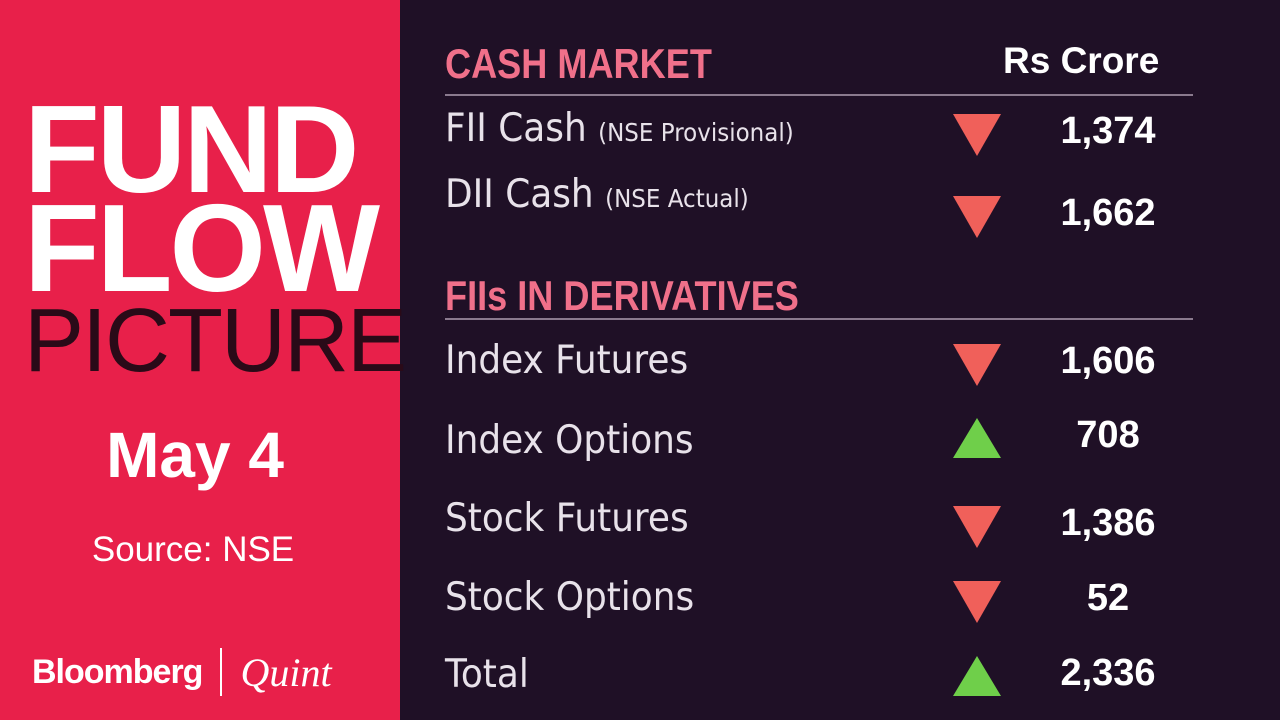 The image size is (1280, 720). What do you see at coordinates (622, 295) in the screenshot?
I see `derivatives-heading: FIIs IN DERIVATIVES` at bounding box center [622, 295].